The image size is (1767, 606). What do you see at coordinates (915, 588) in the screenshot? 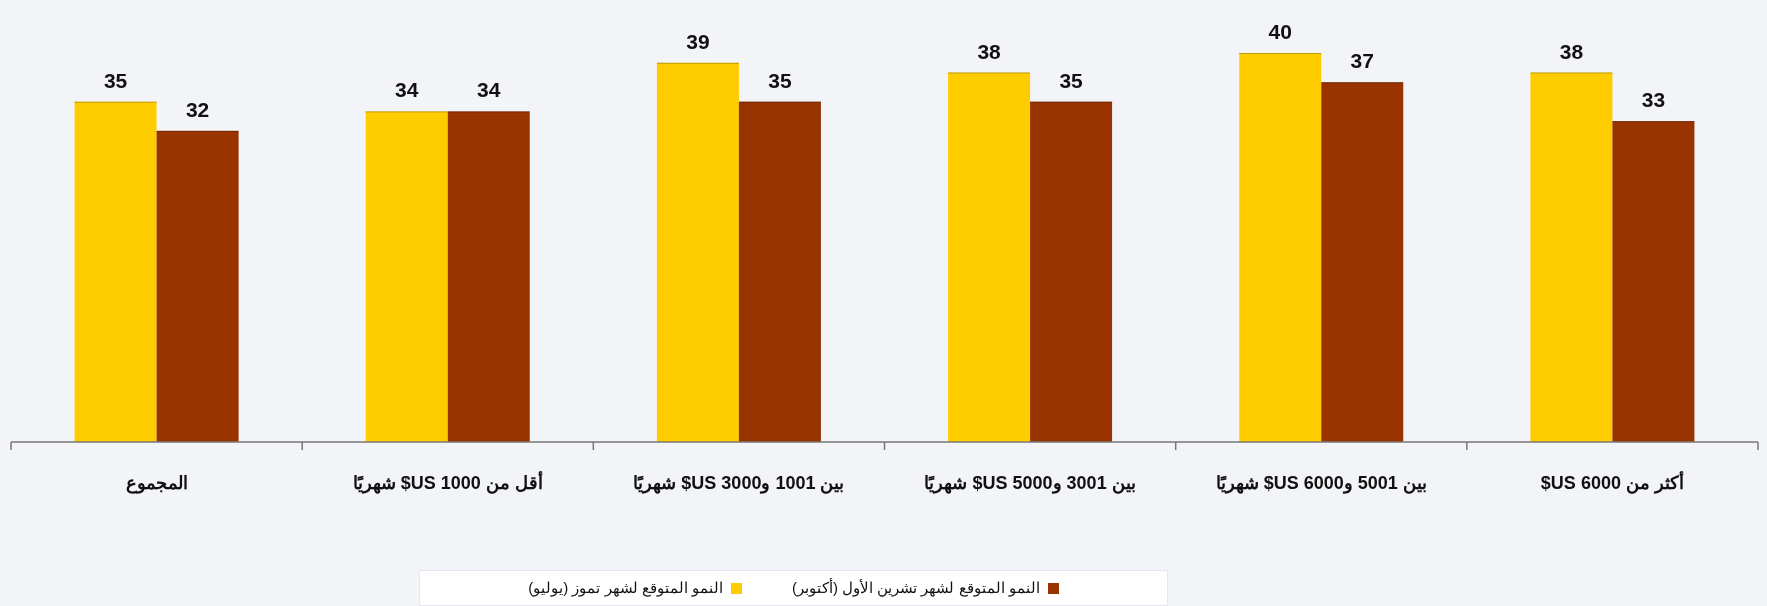
I see `legend-label: النمو المتوقع لشهر تشرين الأول (أكتوبر)` at bounding box center [915, 588].